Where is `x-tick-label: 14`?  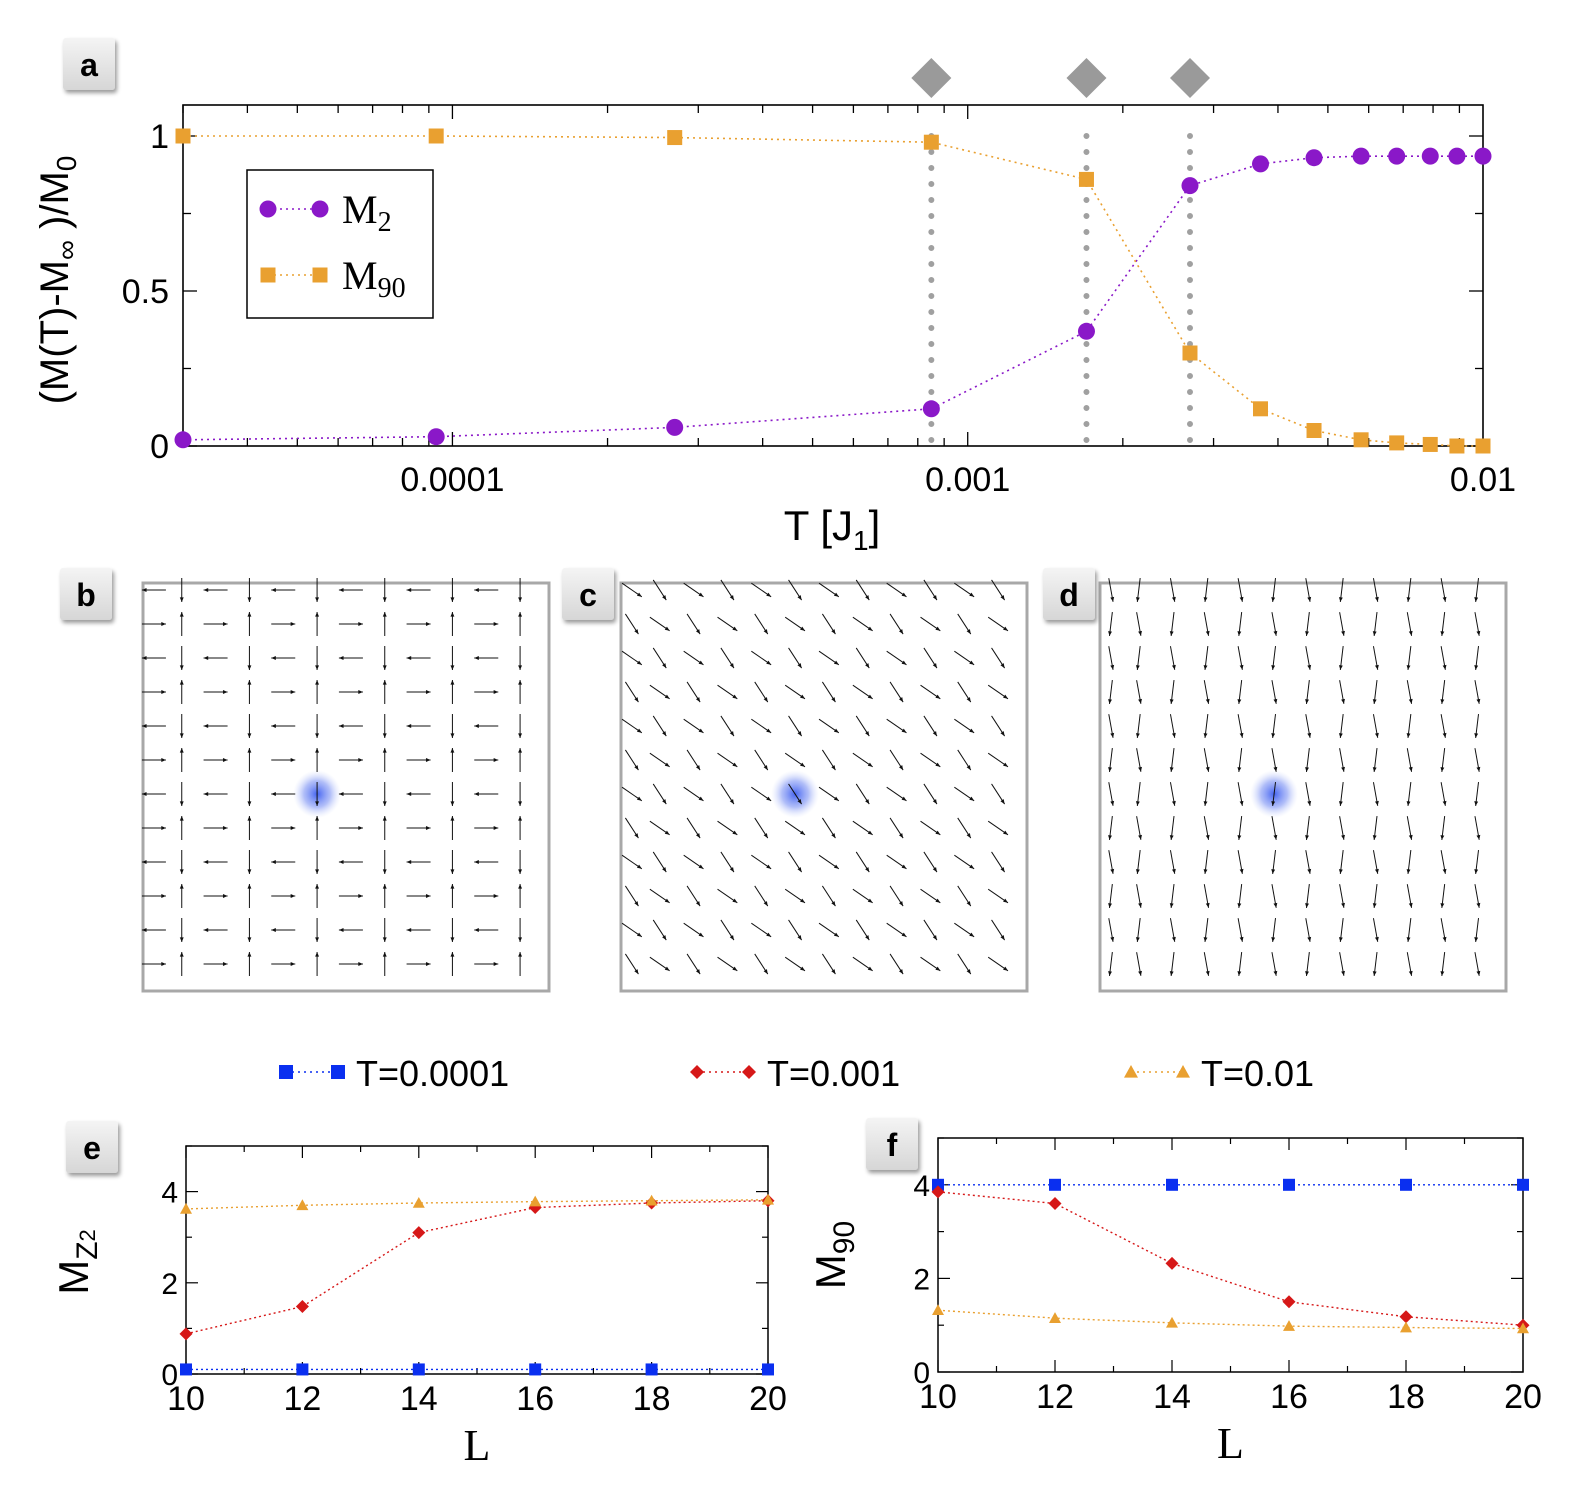 x-tick-label: 14 is located at coordinates (1172, 1397).